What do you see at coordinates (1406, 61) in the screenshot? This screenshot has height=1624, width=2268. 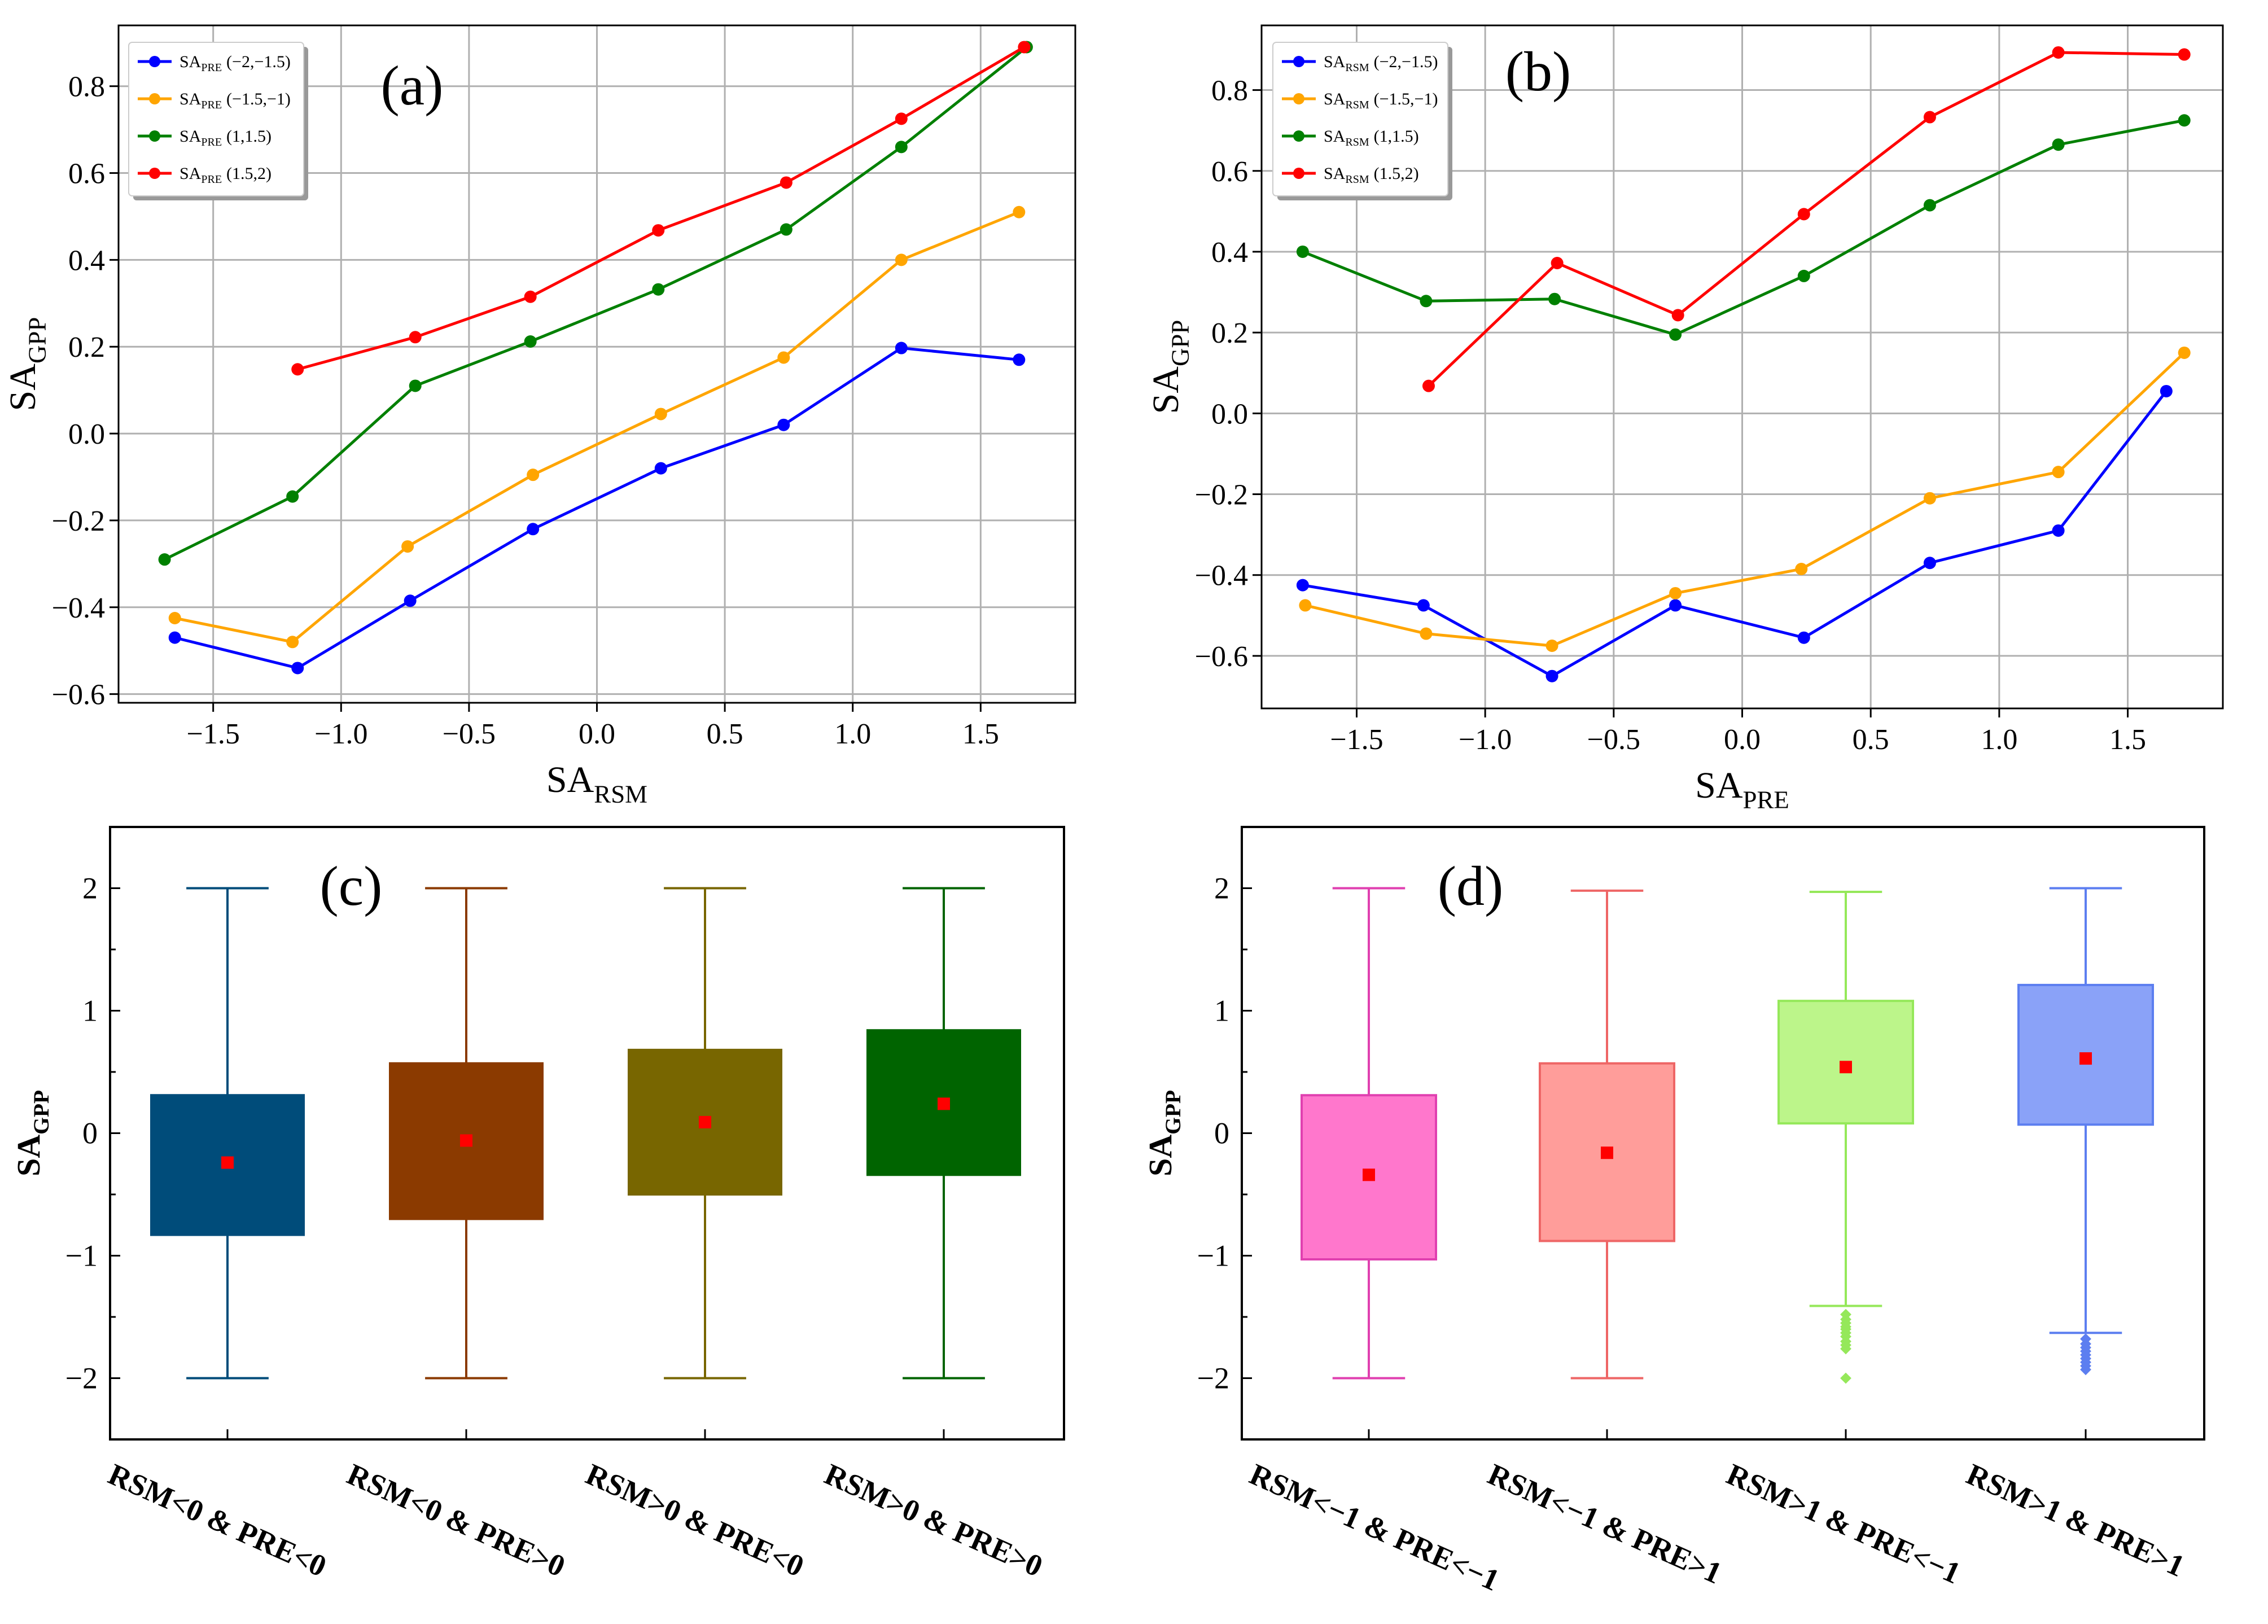 I see `legend-label-range: (−2,−1.5)` at bounding box center [1406, 61].